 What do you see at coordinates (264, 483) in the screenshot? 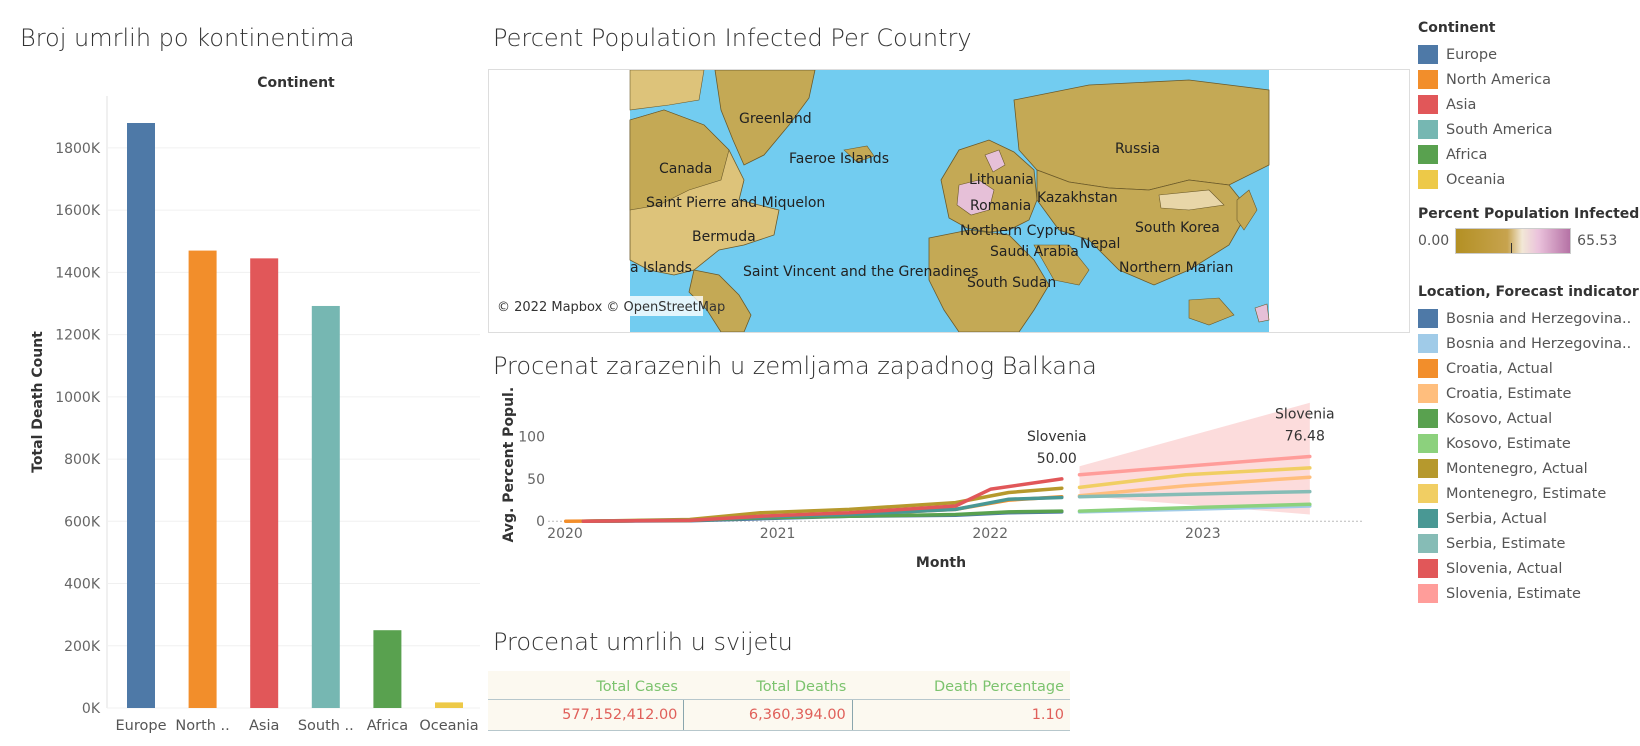
I see `bar-asia` at bounding box center [264, 483].